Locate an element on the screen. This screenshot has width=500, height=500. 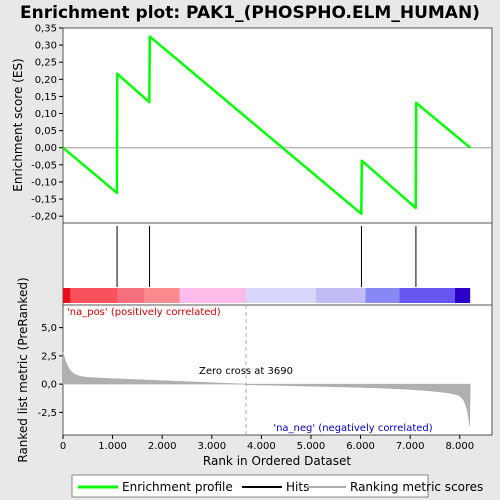
metric-ytick-label: -2,5 is located at coordinates (47, 413).